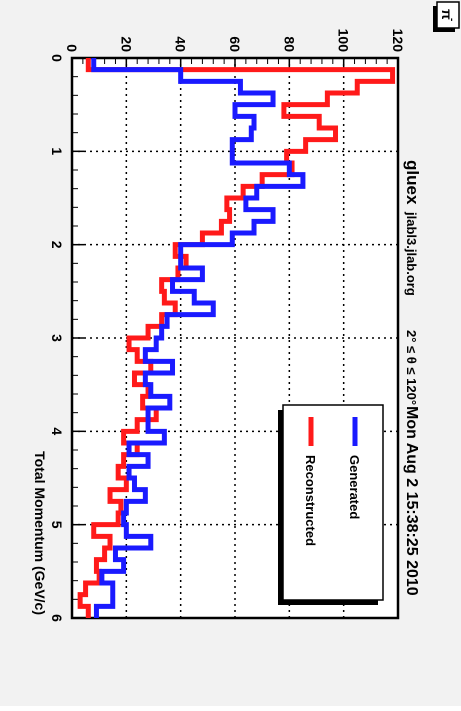 This screenshot has width=461, height=711. I want to click on y-tick-label: 60, so click(235, 44).